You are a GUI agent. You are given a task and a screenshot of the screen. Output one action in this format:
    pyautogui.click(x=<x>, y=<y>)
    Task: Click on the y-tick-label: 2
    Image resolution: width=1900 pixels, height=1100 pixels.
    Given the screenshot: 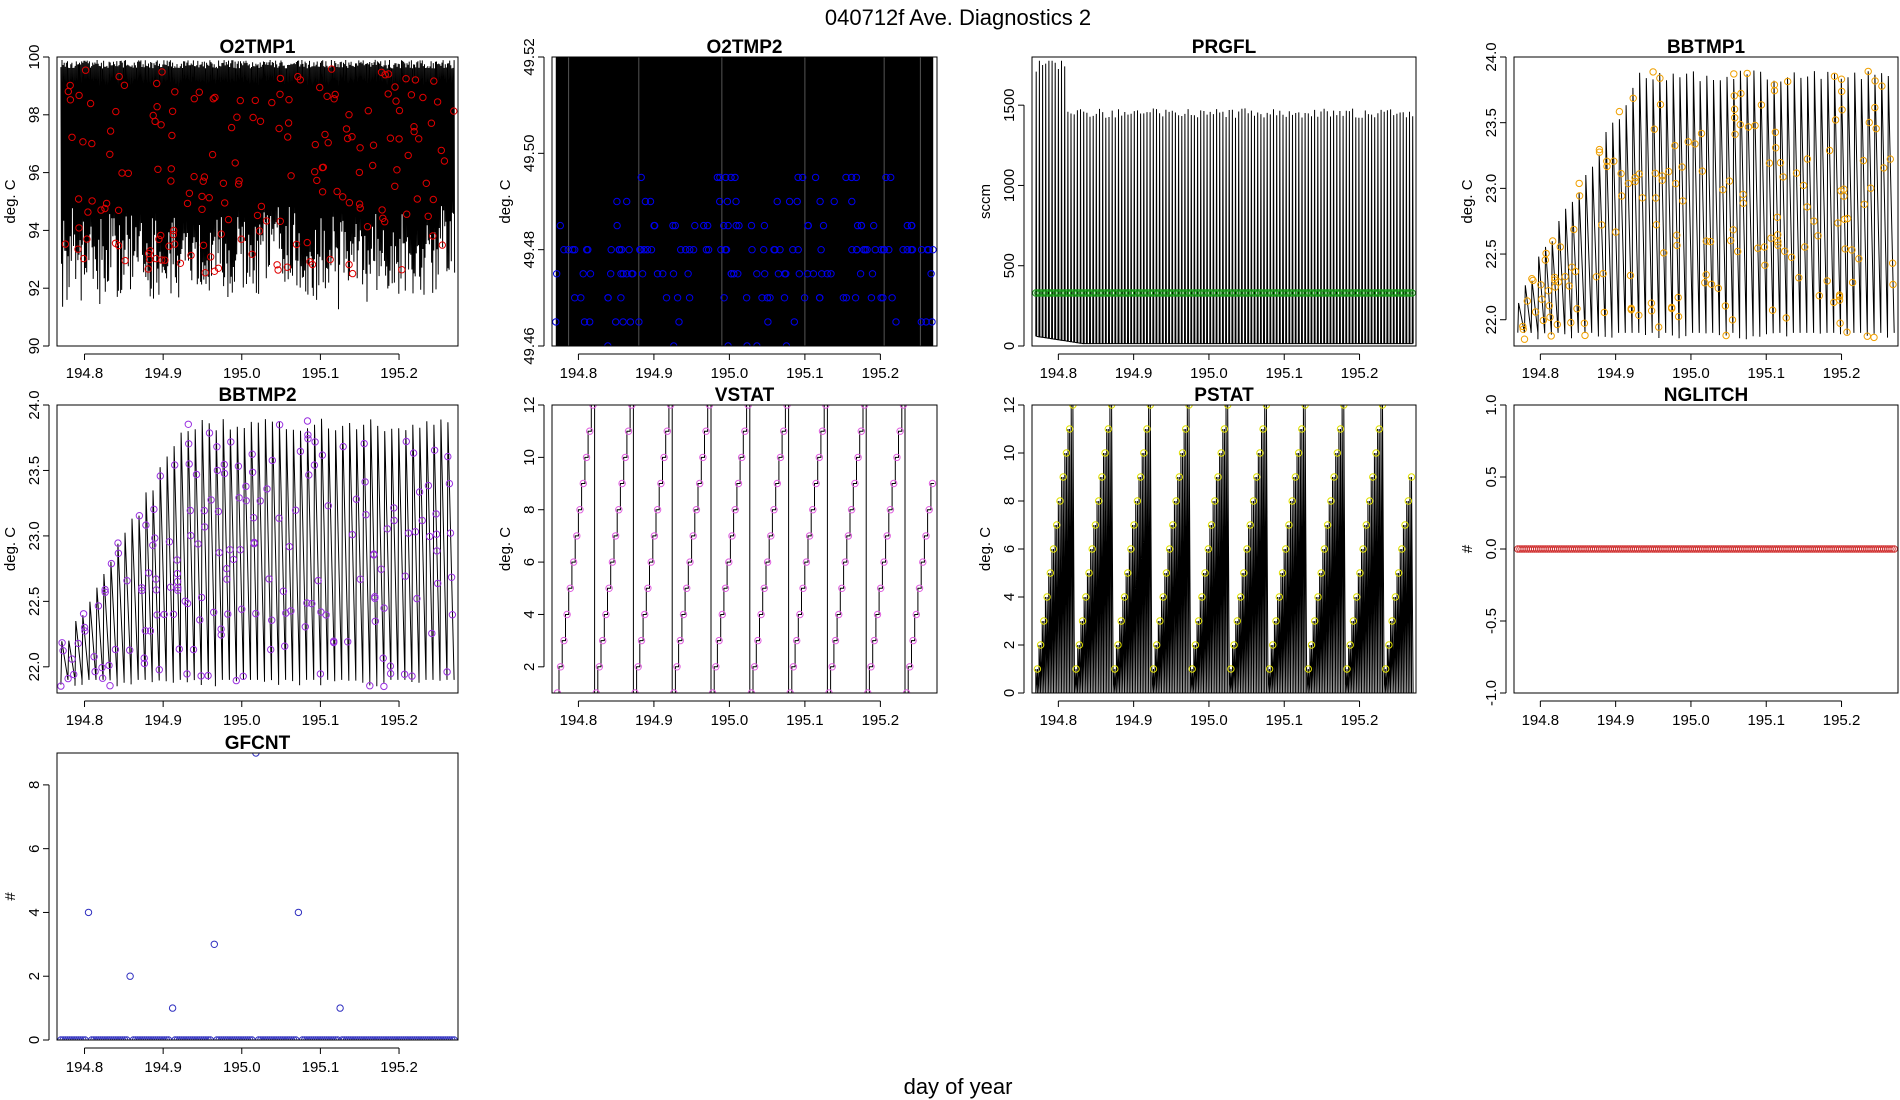 What is the action you would take?
    pyautogui.click(x=34, y=976)
    